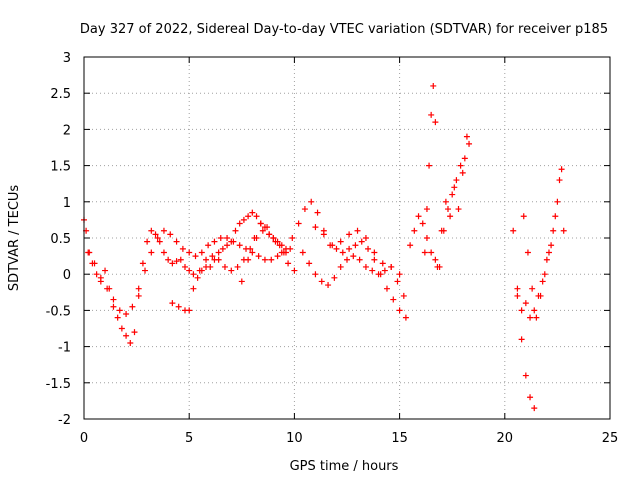 The width and height of the screenshot is (640, 480). I want to click on series-track-b, so click(189, 272).